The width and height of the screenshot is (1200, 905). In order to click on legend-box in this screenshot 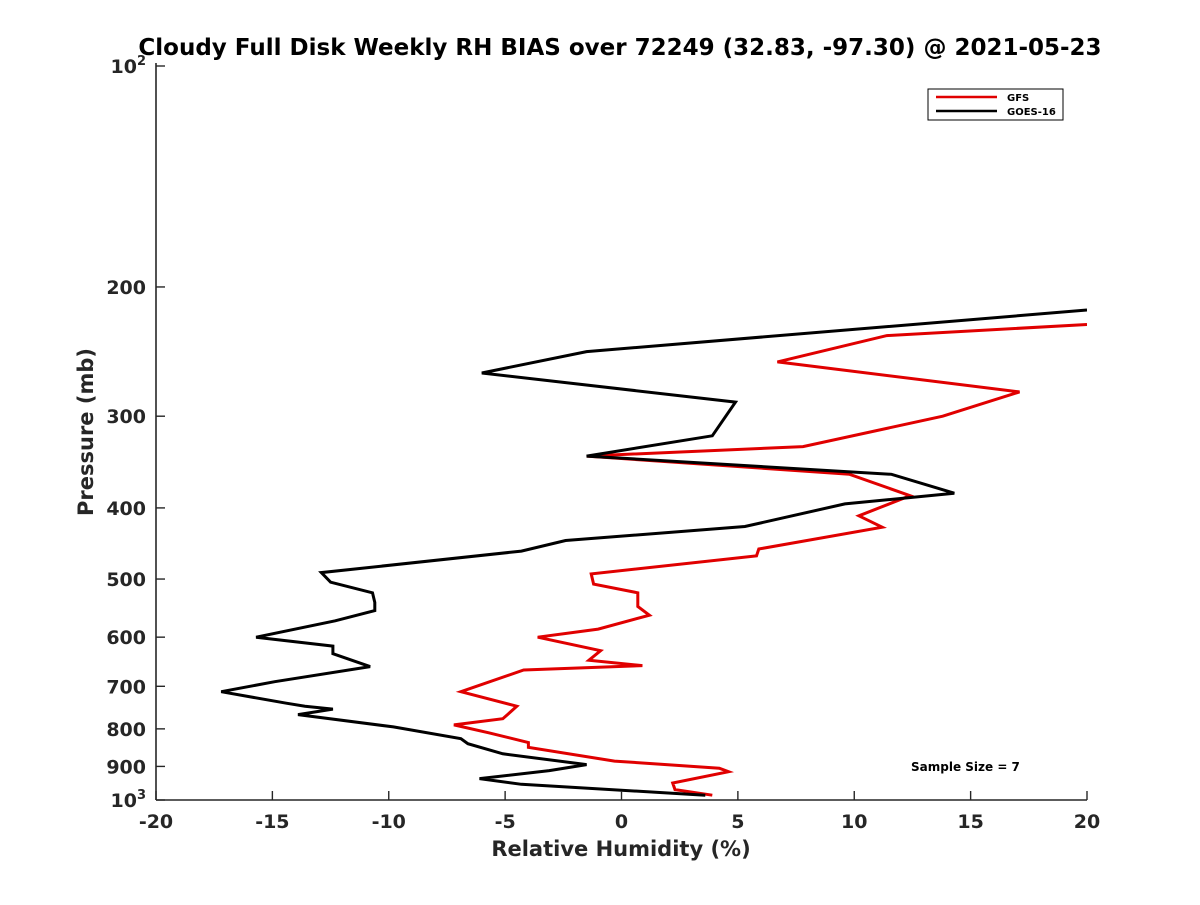, I will do `click(995, 104)`.